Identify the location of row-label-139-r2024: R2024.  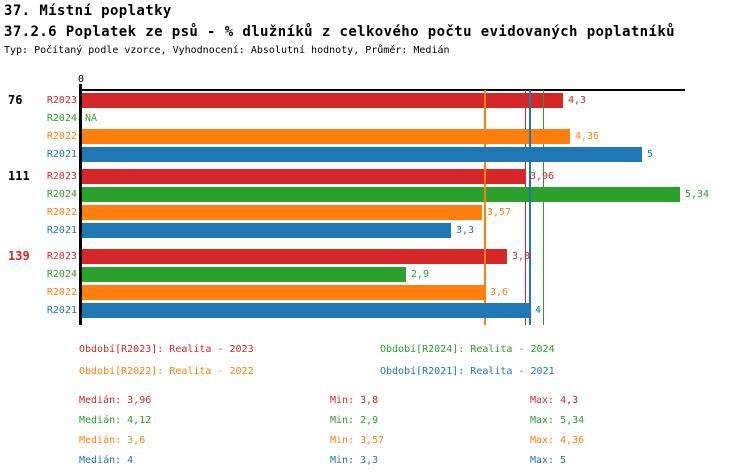
(61, 274).